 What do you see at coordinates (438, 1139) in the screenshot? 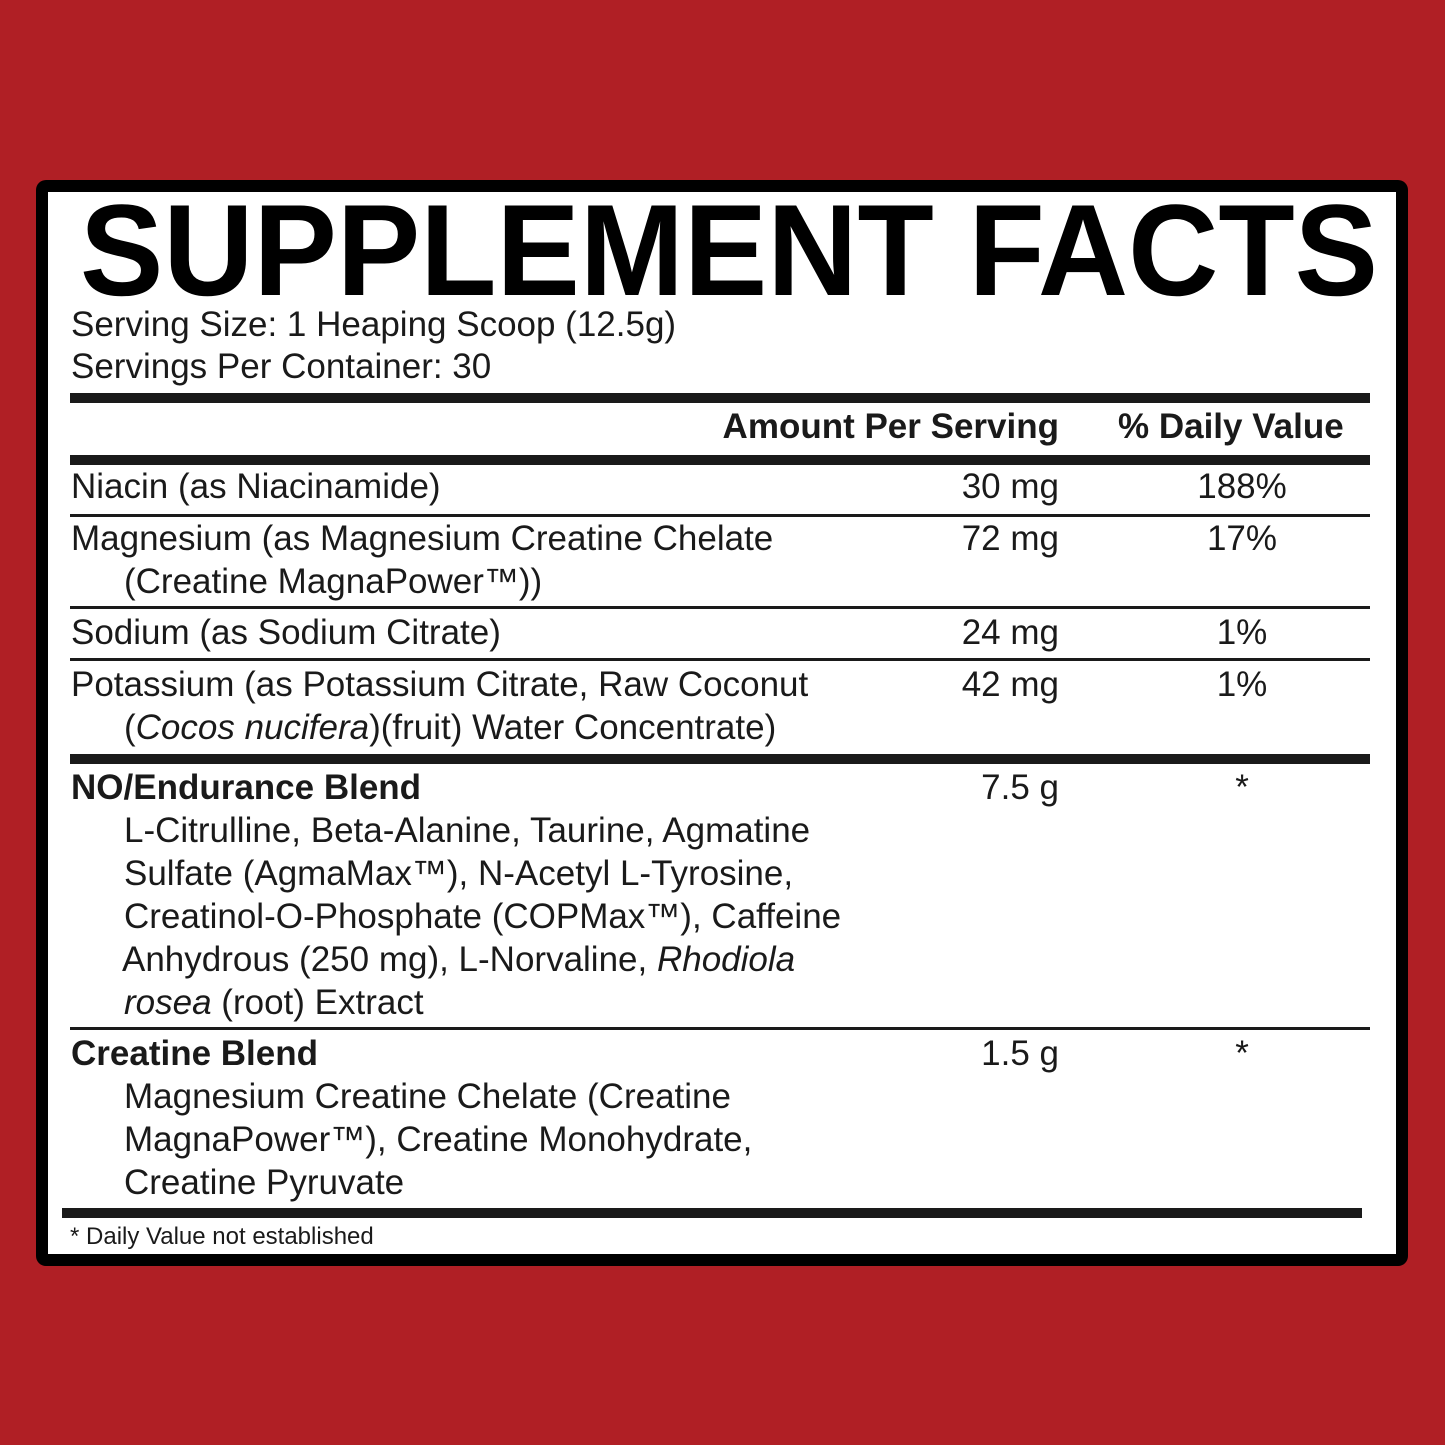
I see `blend-ingredients: MagnaPower™), Creatine Monohydrate,` at bounding box center [438, 1139].